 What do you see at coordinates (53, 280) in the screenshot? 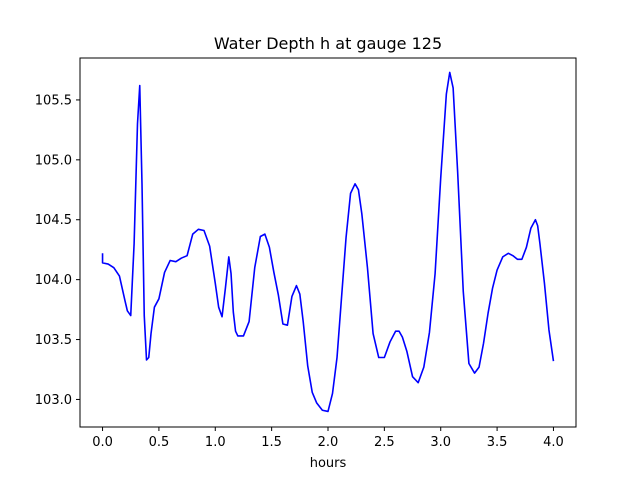
I see `y-tick-label: 104.0` at bounding box center [53, 280].